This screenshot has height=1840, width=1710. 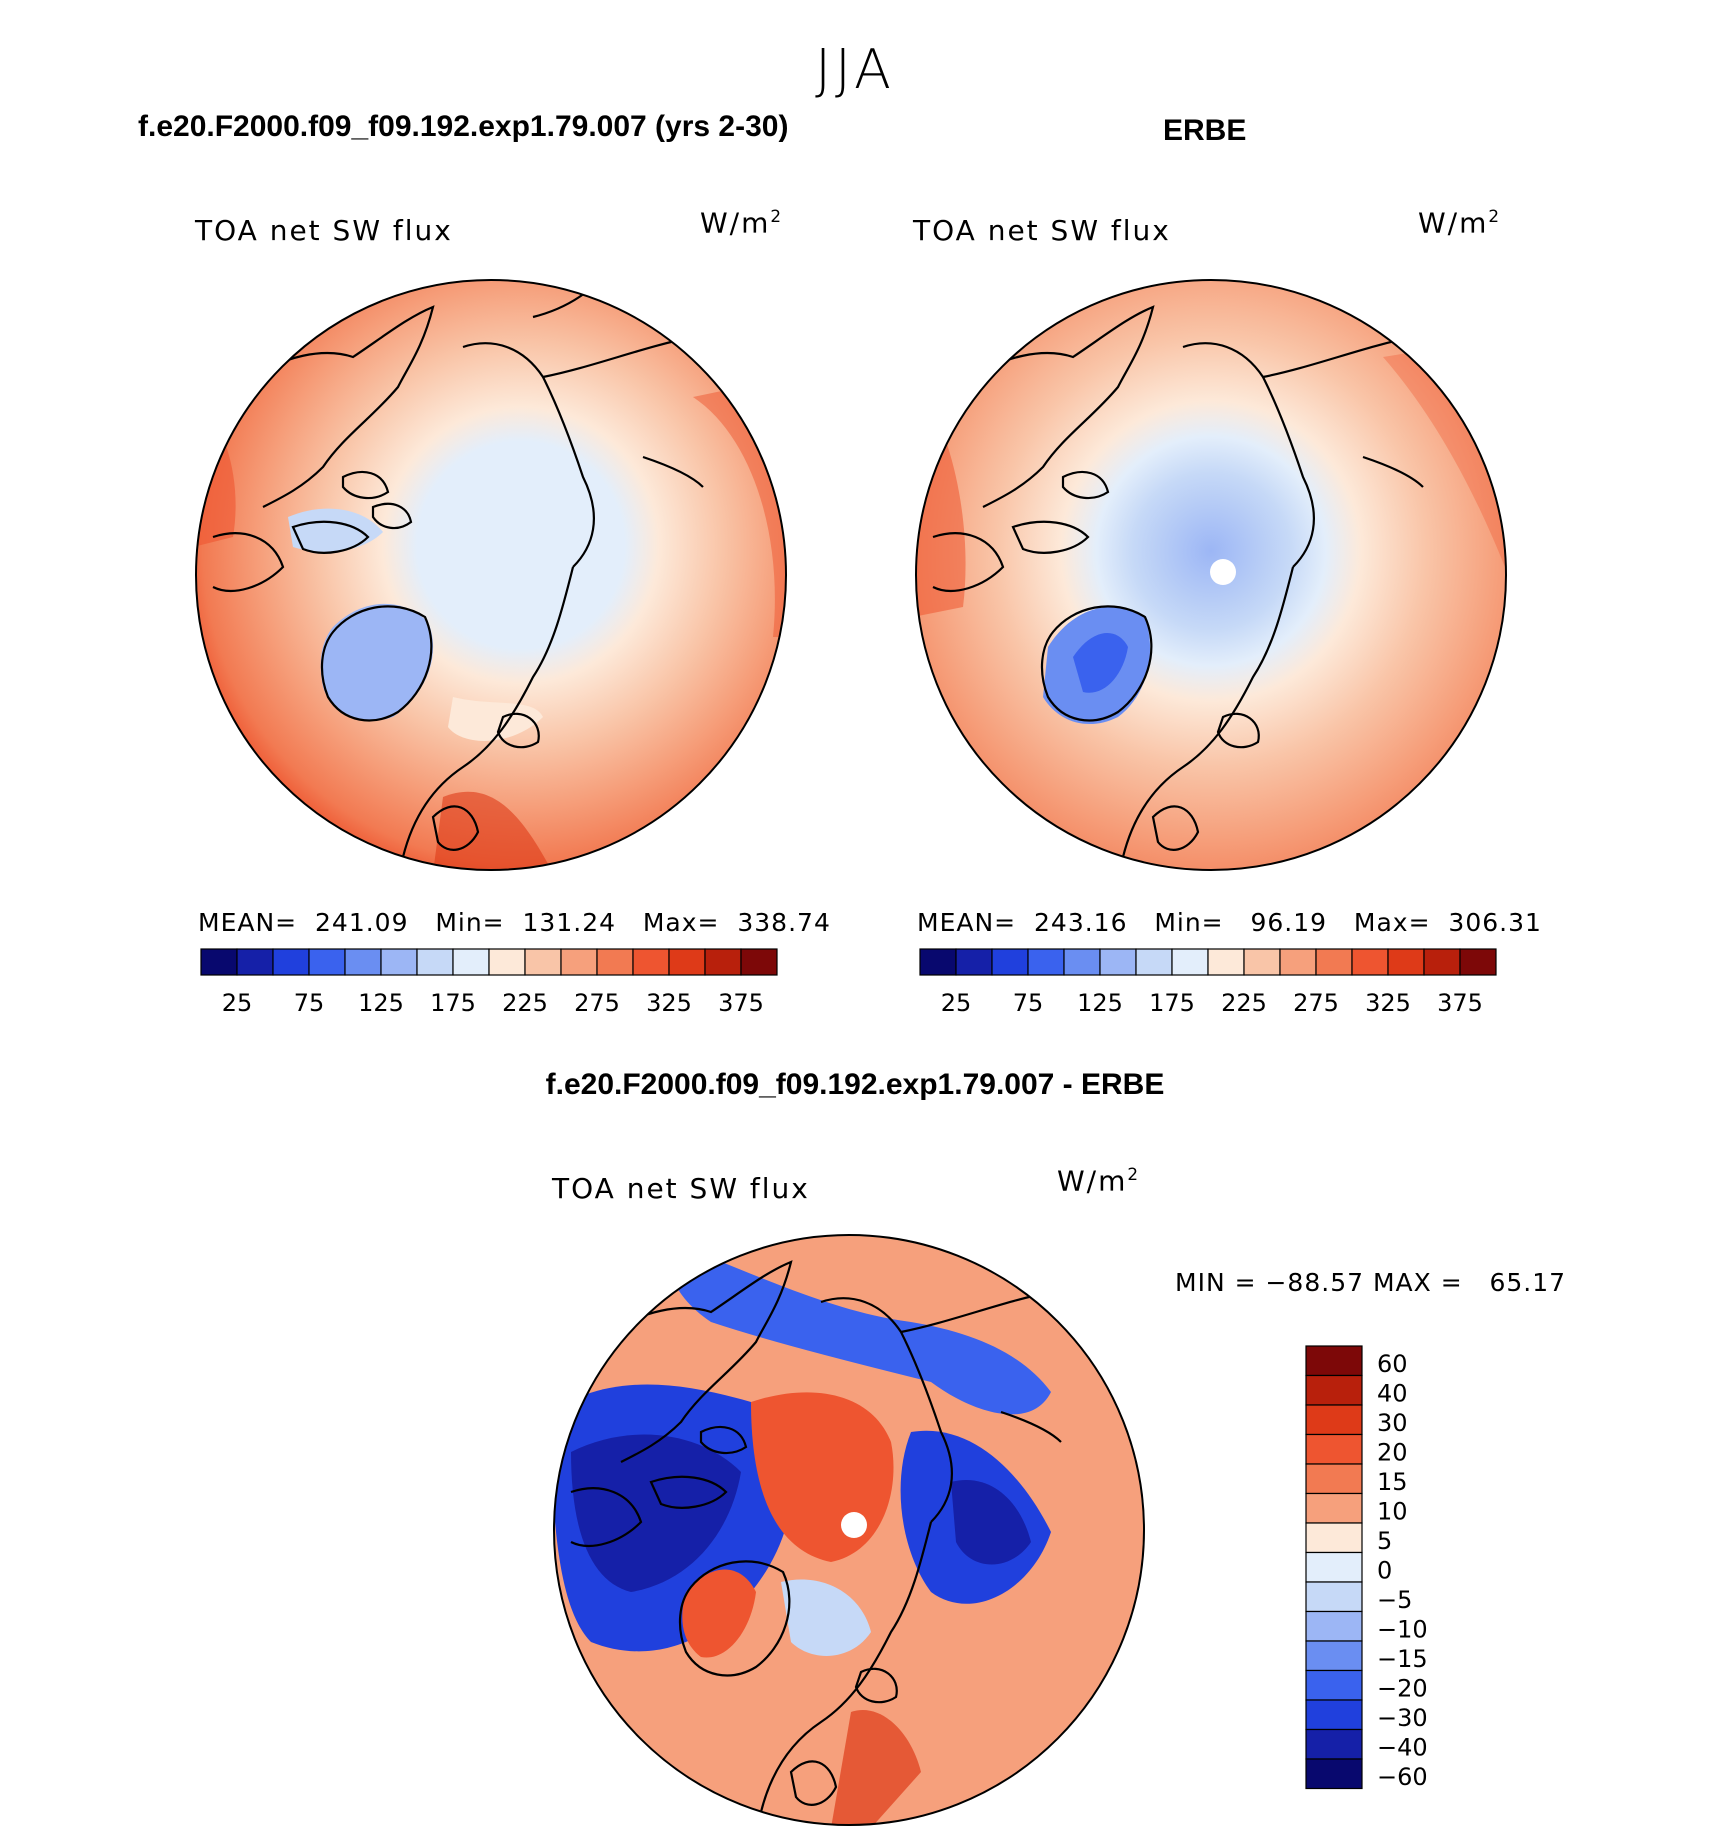 I want to click on edge-shading, so click(x=941, y=497).